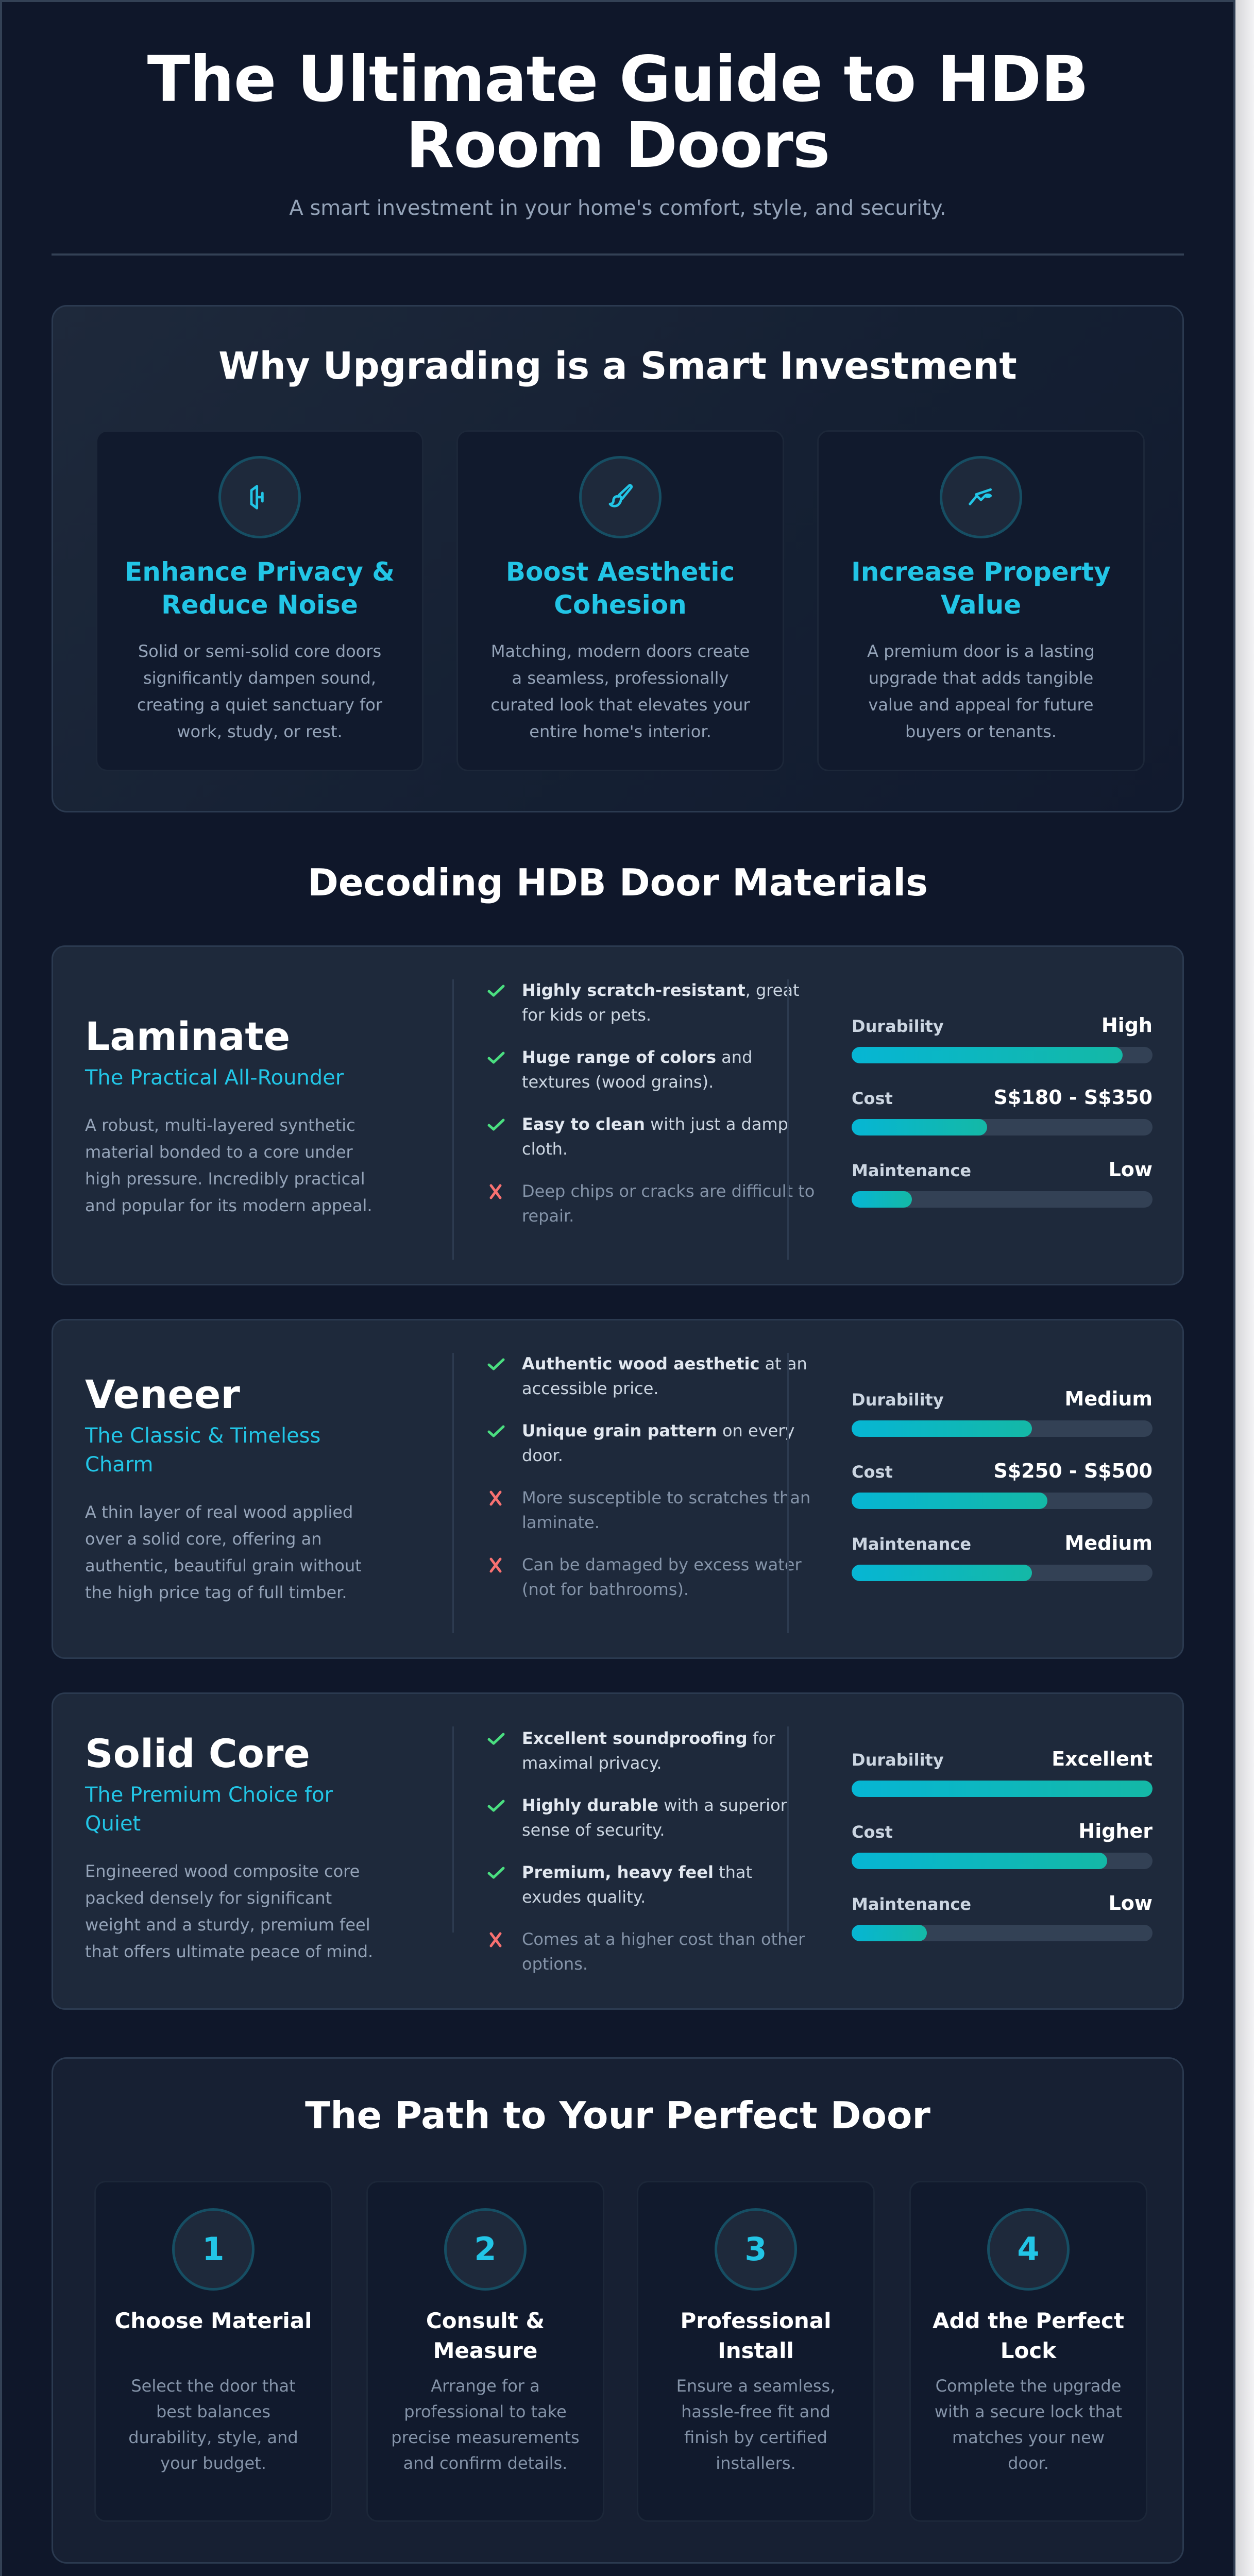 This screenshot has width=1254, height=2576. I want to click on step-number-badge: 1, so click(213, 2249).